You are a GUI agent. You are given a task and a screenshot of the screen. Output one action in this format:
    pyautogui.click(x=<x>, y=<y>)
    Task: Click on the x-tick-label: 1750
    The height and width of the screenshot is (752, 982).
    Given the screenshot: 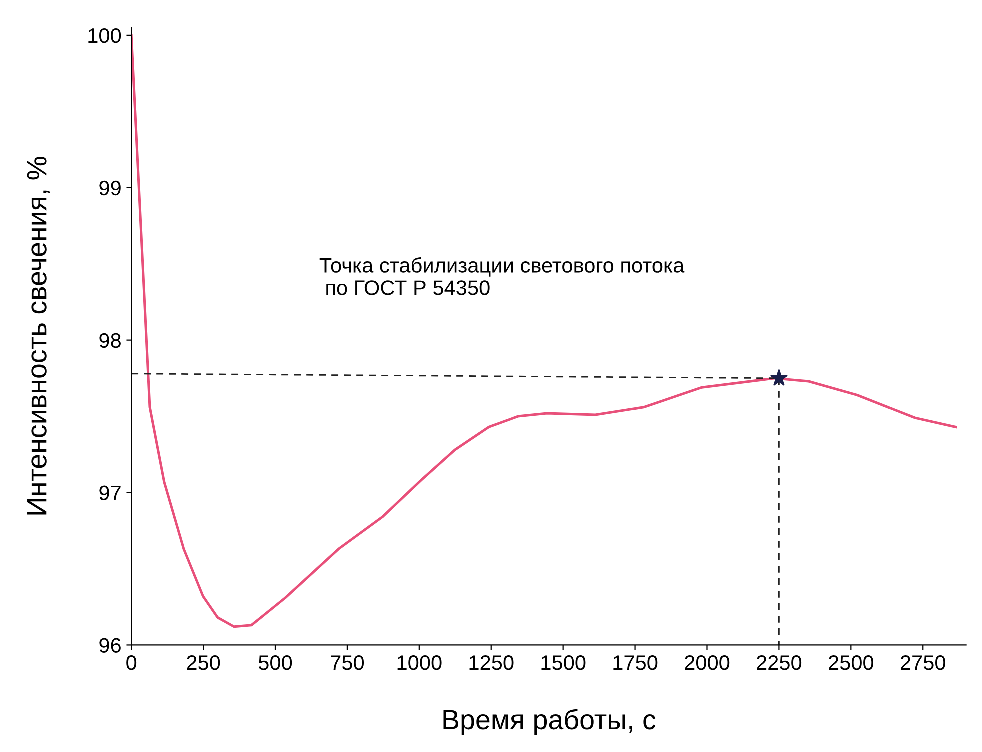 What is the action you would take?
    pyautogui.click(x=636, y=662)
    